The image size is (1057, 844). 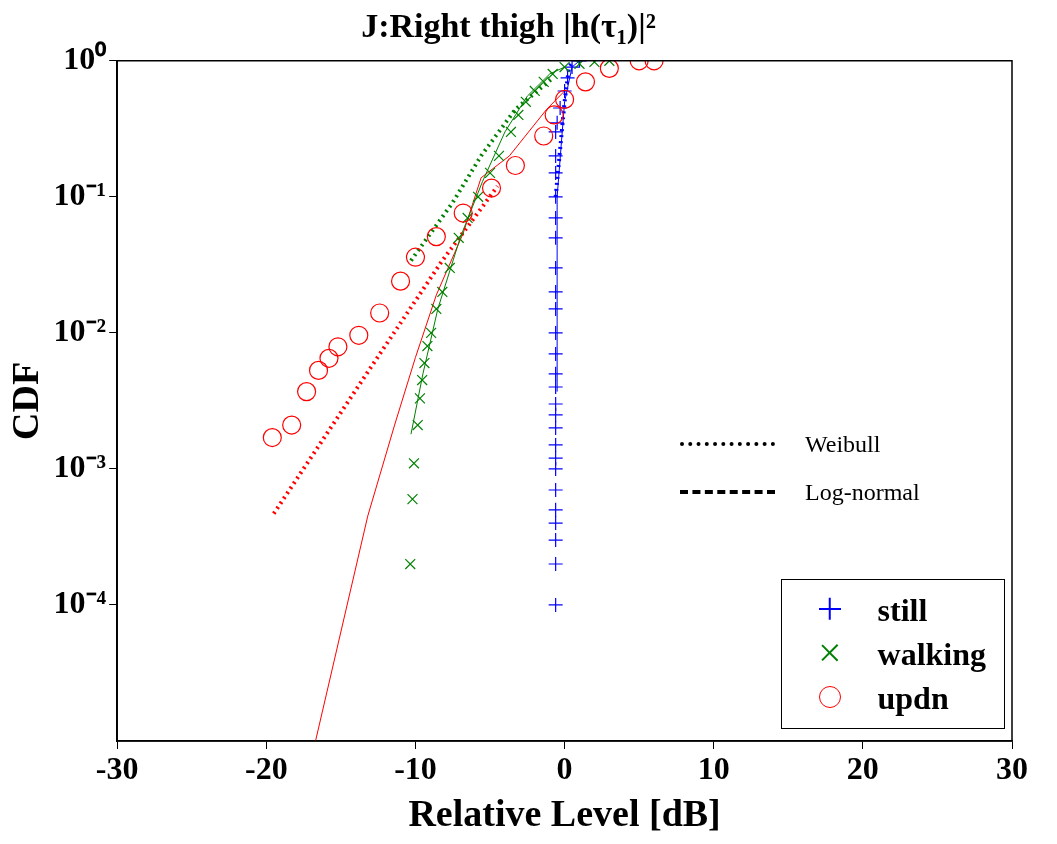 What do you see at coordinates (266, 768) in the screenshot?
I see `x-tick-label: -20` at bounding box center [266, 768].